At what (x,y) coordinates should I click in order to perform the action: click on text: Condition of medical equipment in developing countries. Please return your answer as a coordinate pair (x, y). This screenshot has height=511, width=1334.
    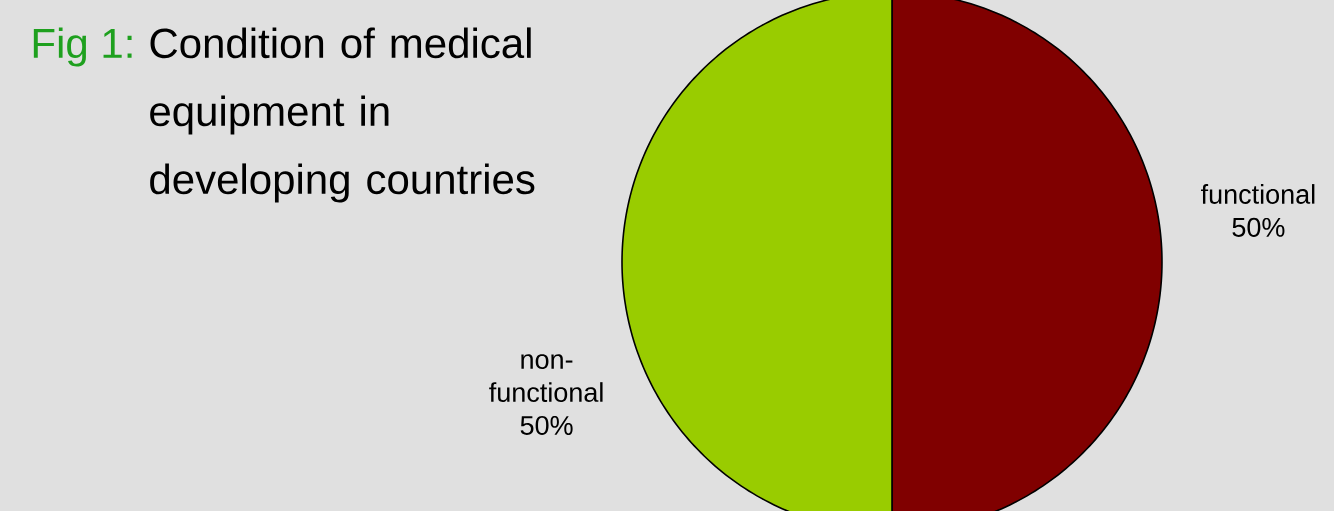
    Looking at the image, I should click on (342, 115).